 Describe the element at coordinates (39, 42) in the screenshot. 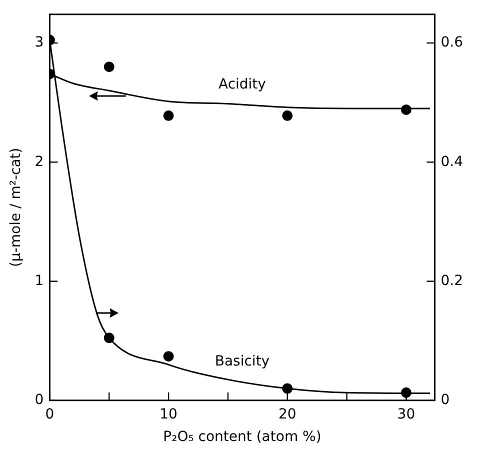

I see `y-tick-label: 3` at that location.